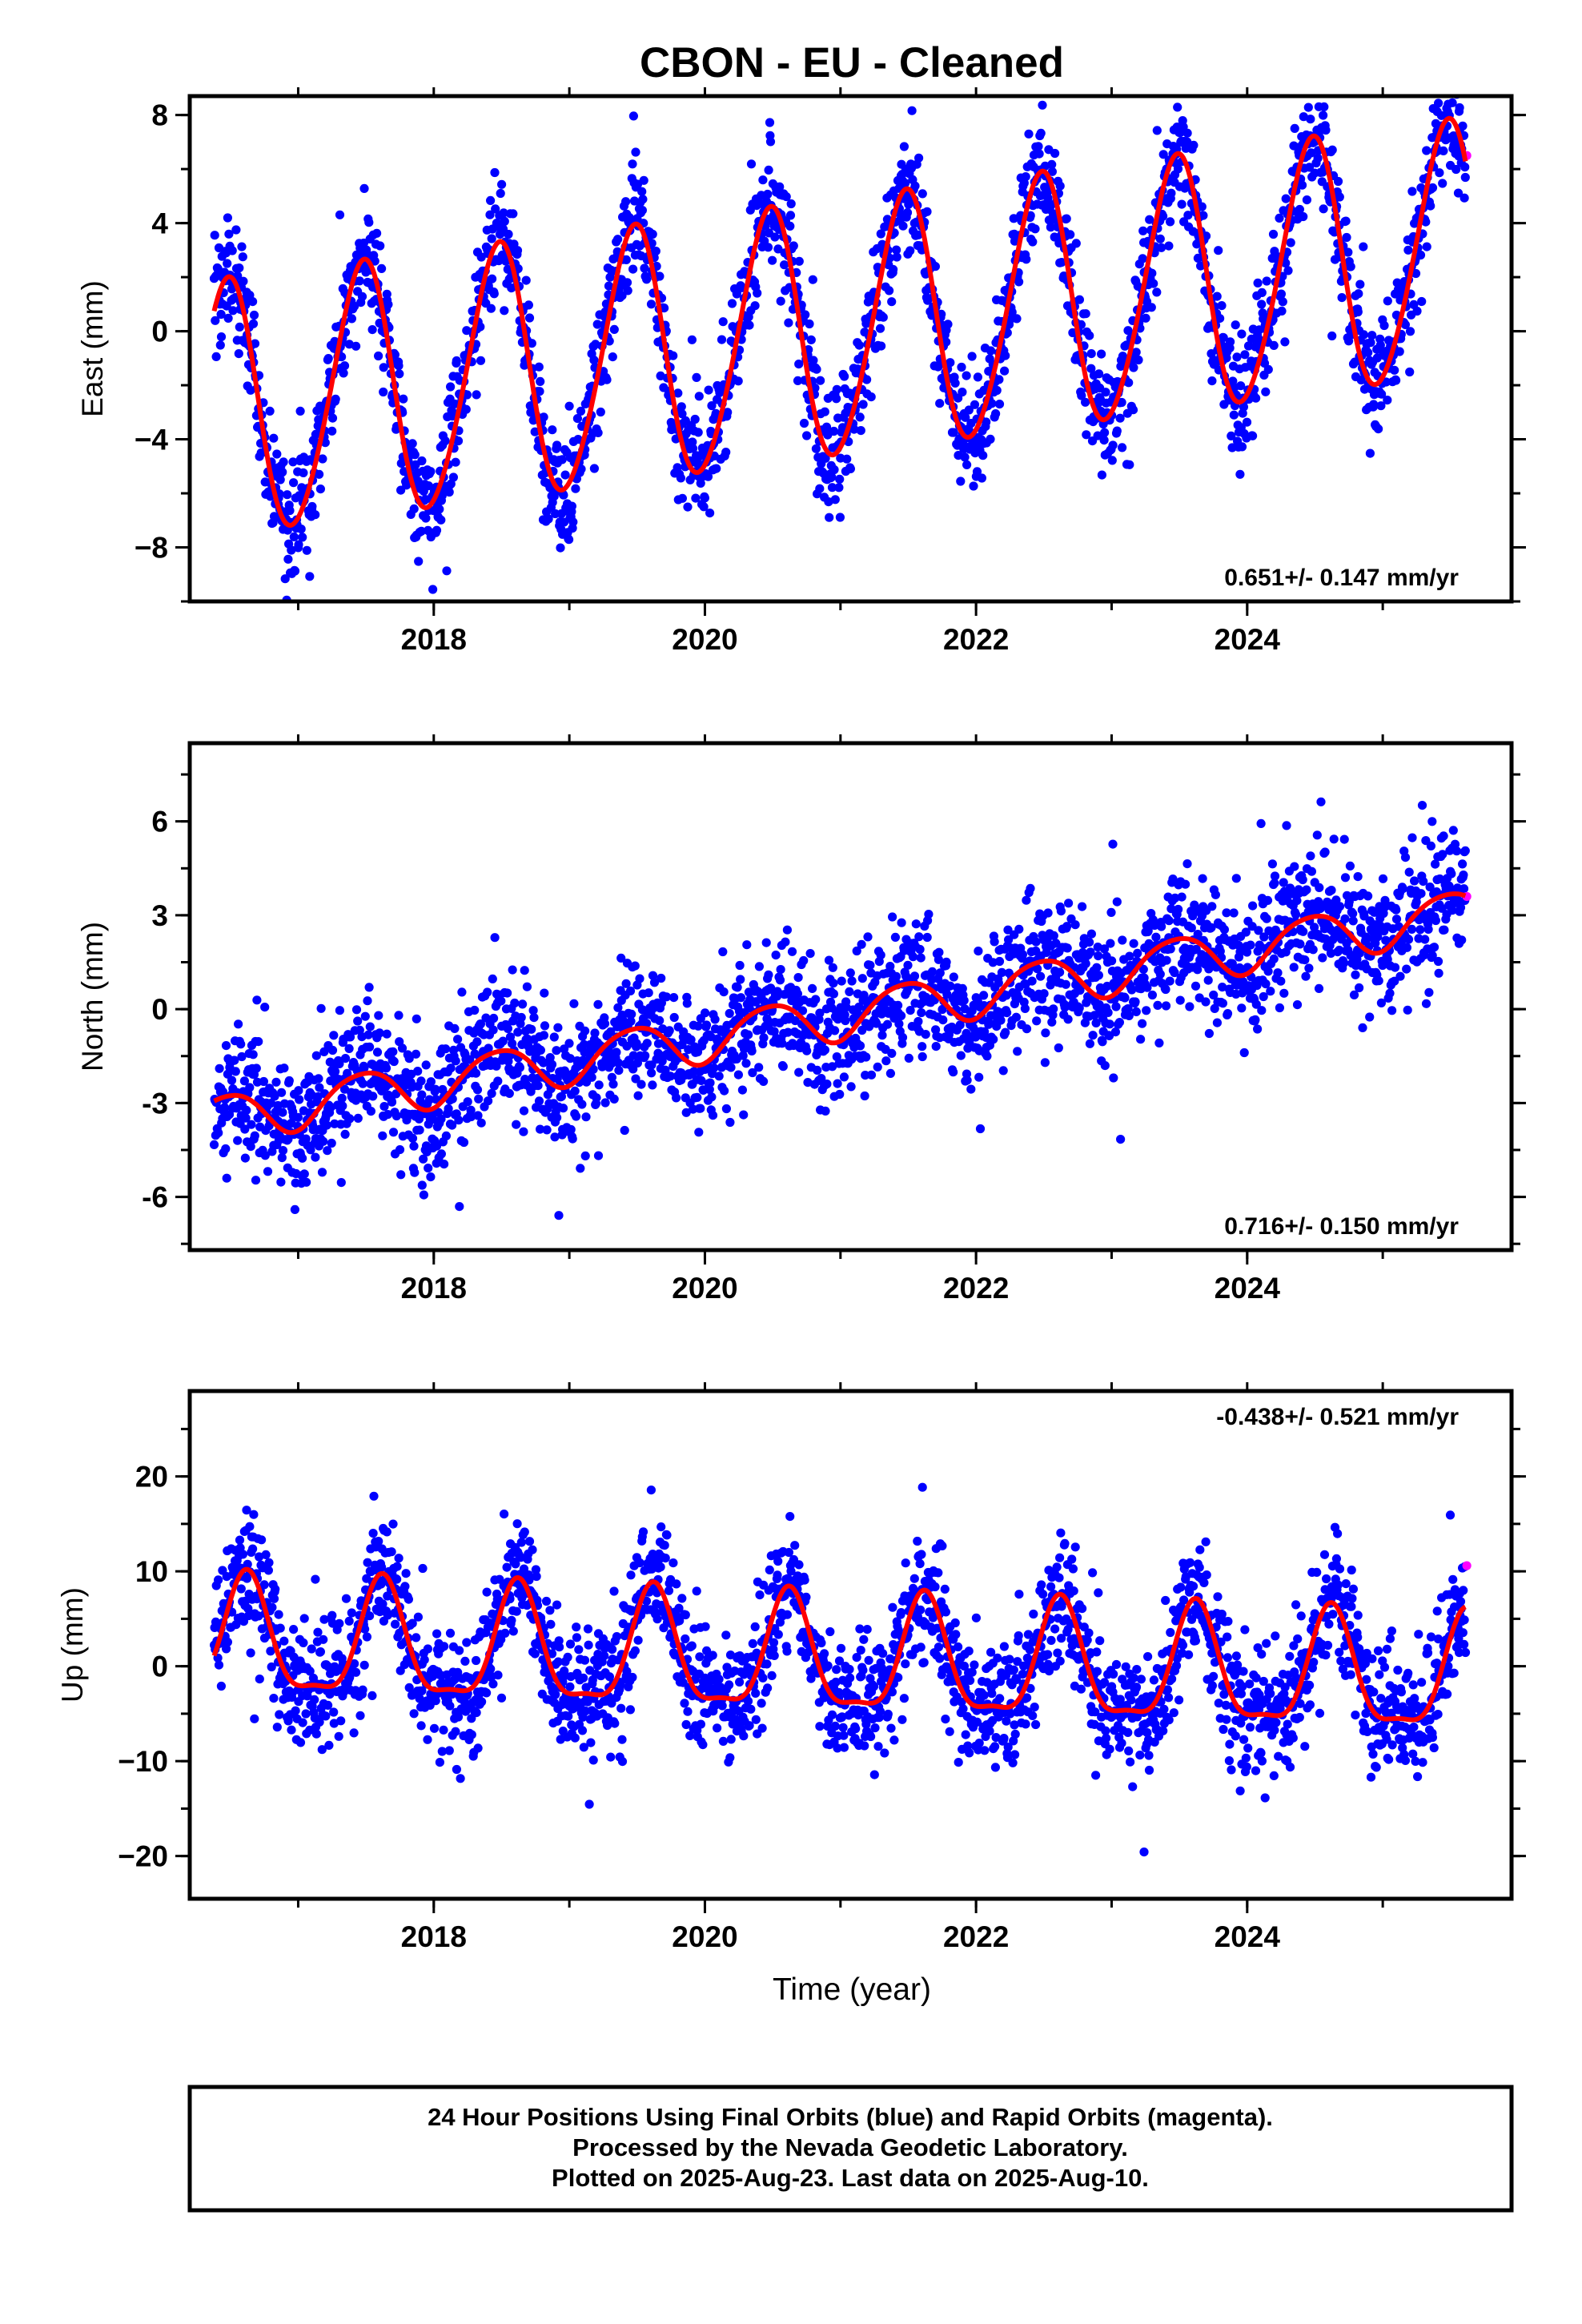  Describe the element at coordinates (92, 348) in the screenshot. I see `east-y-axis-label: East (mm)` at that location.